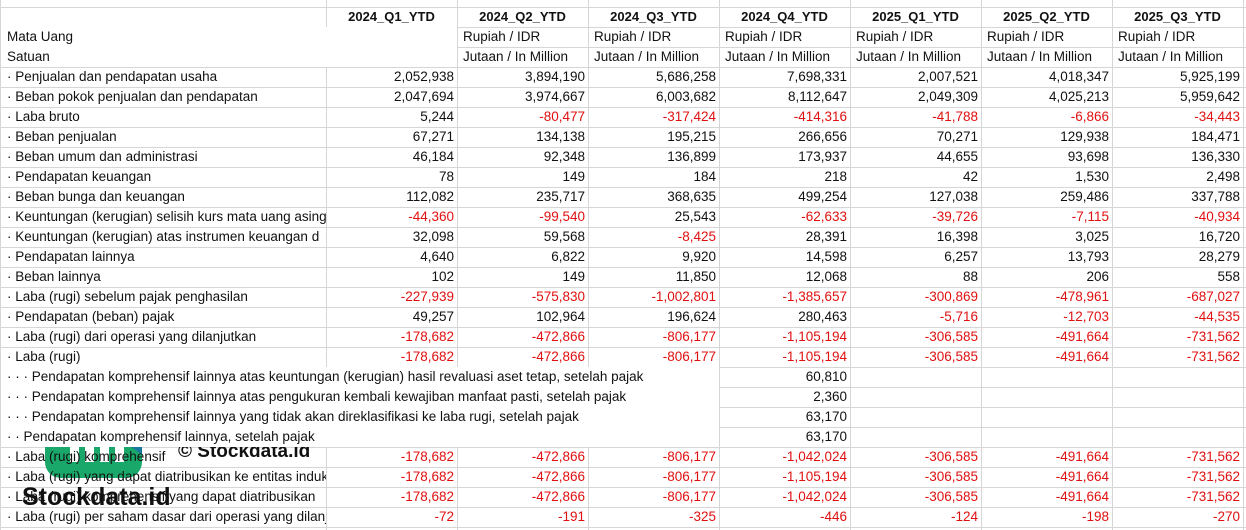  I want to click on value-cell: 9,920, so click(699, 256).